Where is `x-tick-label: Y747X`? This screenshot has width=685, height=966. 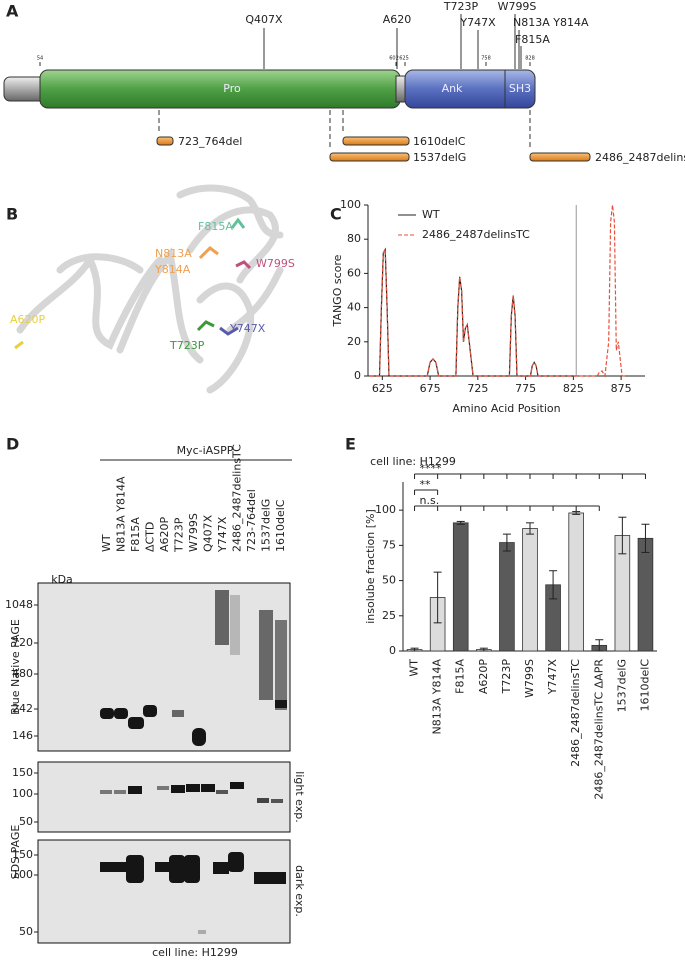
x-tick-label: Y747X is located at coordinates (552, 677).